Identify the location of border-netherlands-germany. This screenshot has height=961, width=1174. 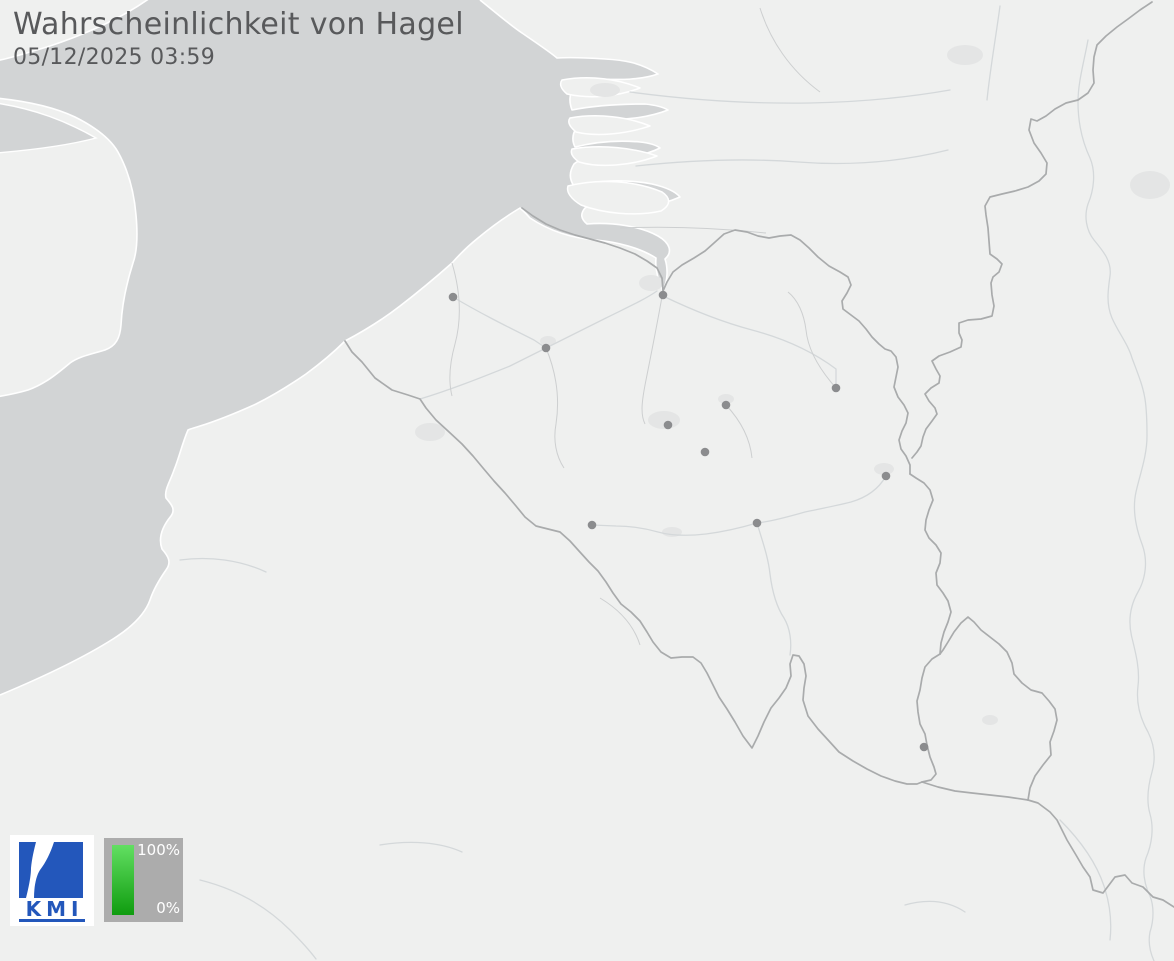
(1032, 230).